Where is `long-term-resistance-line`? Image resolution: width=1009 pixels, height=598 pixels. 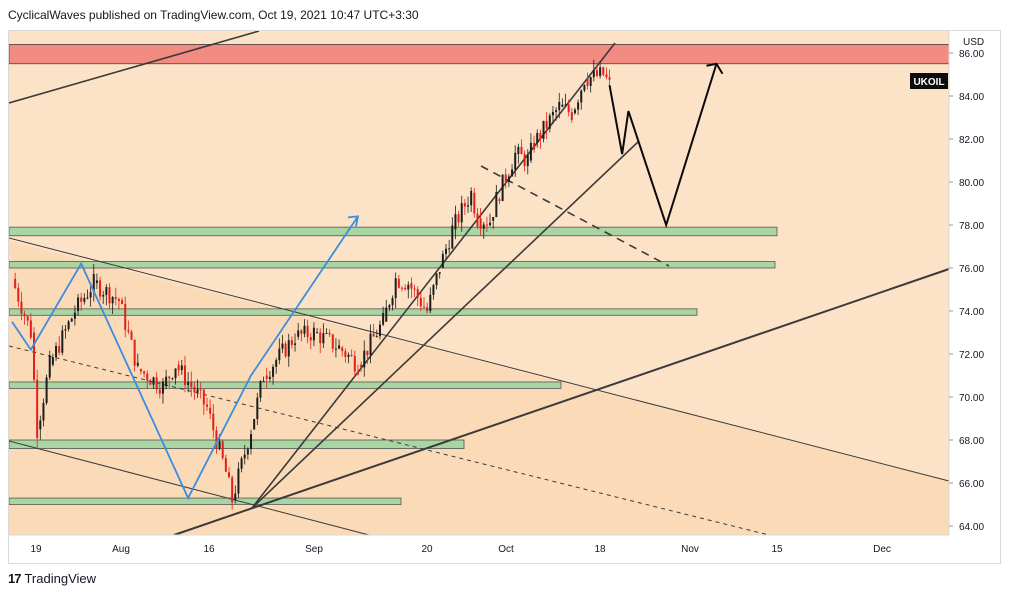 long-term-resistance-line is located at coordinates (134, 67).